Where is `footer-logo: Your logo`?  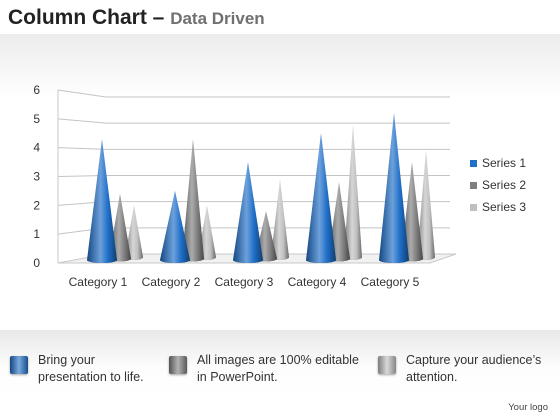
footer-logo: Your logo is located at coordinates (528, 407).